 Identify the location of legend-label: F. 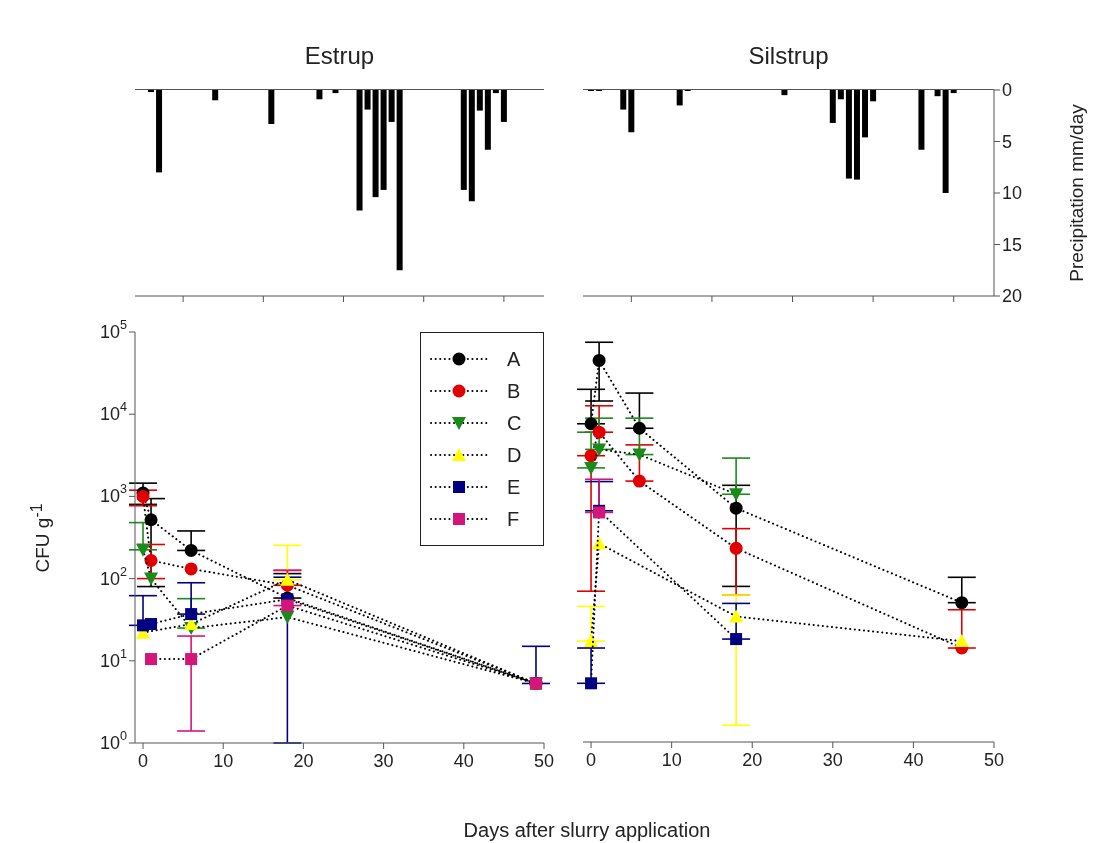
(513, 519).